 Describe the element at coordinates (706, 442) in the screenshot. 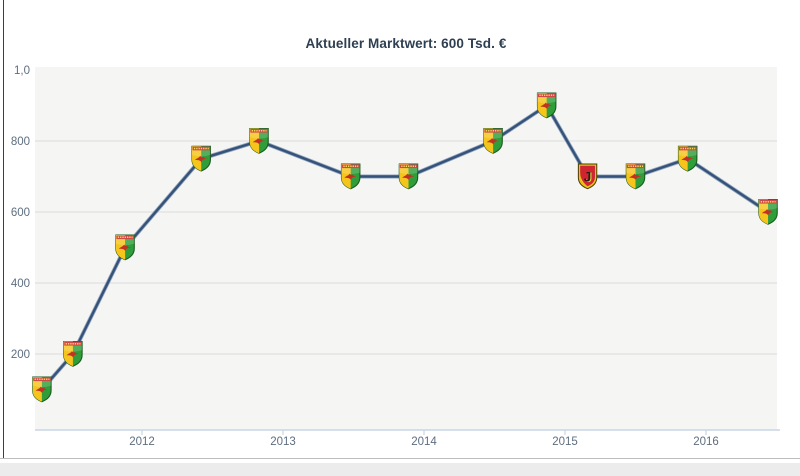

I see `x-tick-label: 2016` at that location.